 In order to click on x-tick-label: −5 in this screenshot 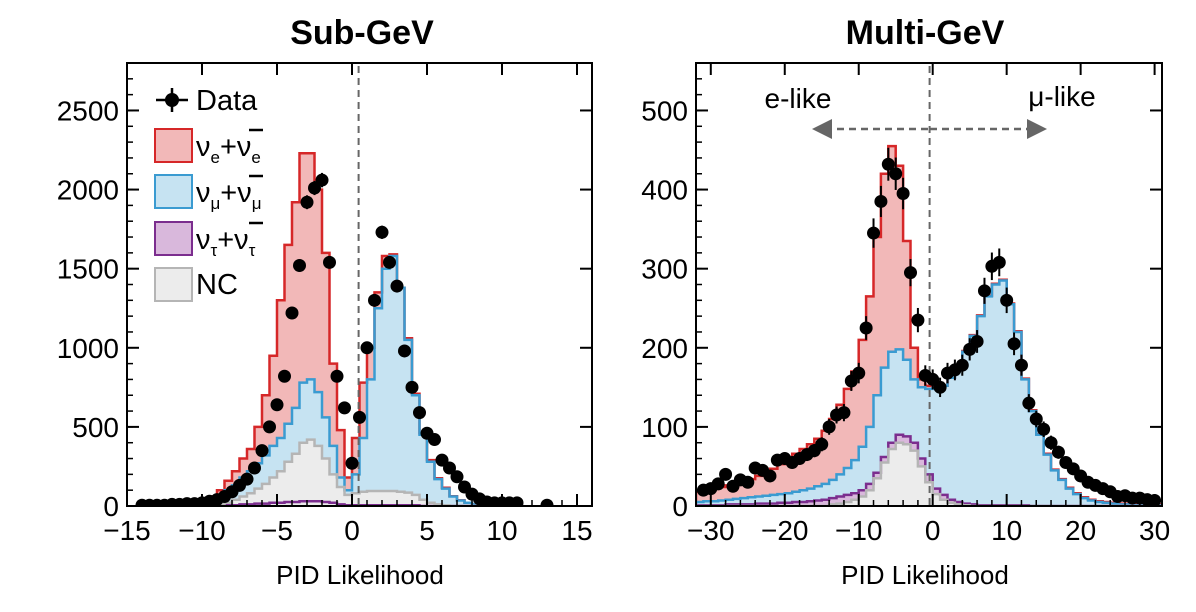, I will do `click(277, 530)`.